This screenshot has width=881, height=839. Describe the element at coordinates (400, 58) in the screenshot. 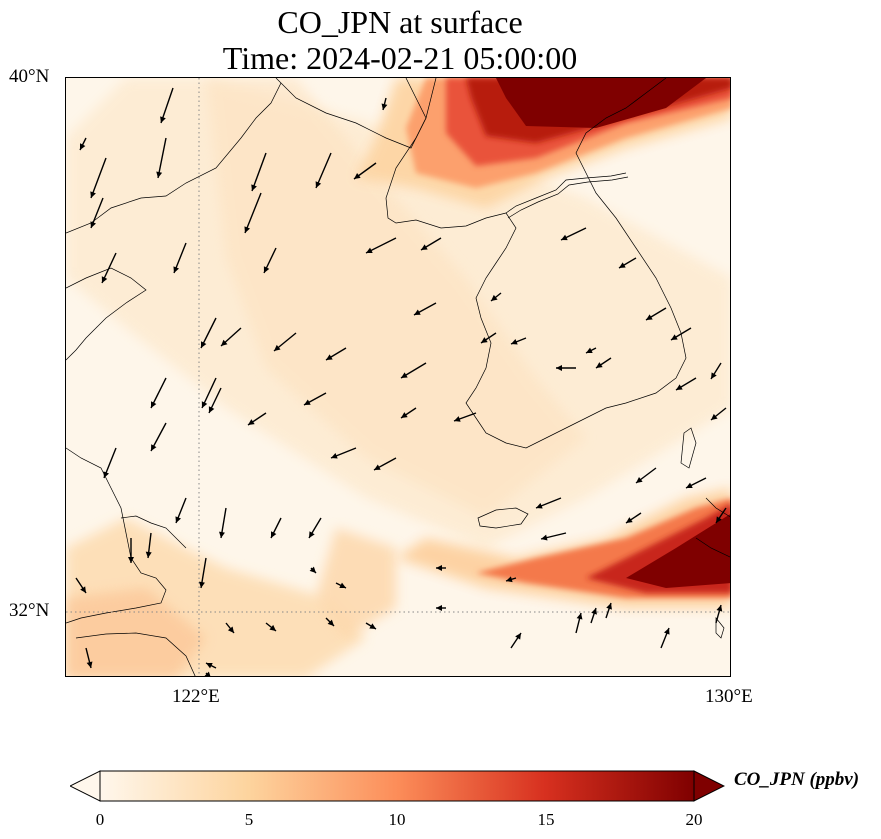

I see `map-subtitle-time: Time: 2024-02-21 05:00:00` at that location.